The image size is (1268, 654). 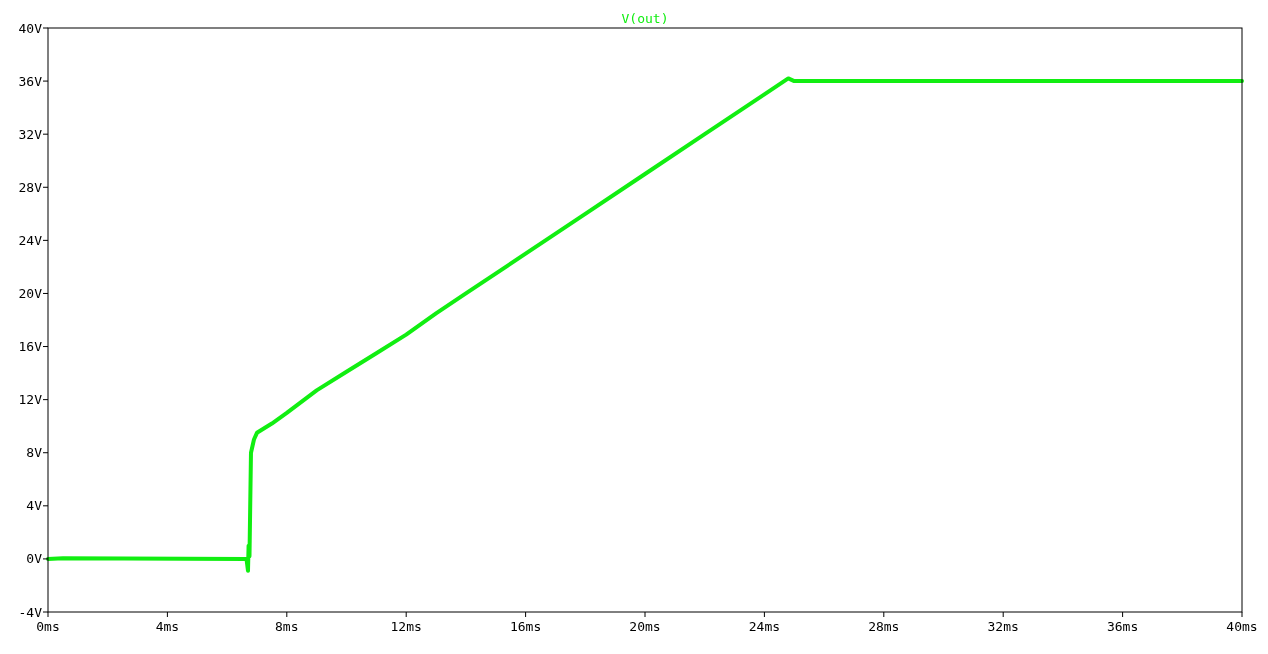 What do you see at coordinates (645, 18) in the screenshot?
I see `chart-title: V(out)` at bounding box center [645, 18].